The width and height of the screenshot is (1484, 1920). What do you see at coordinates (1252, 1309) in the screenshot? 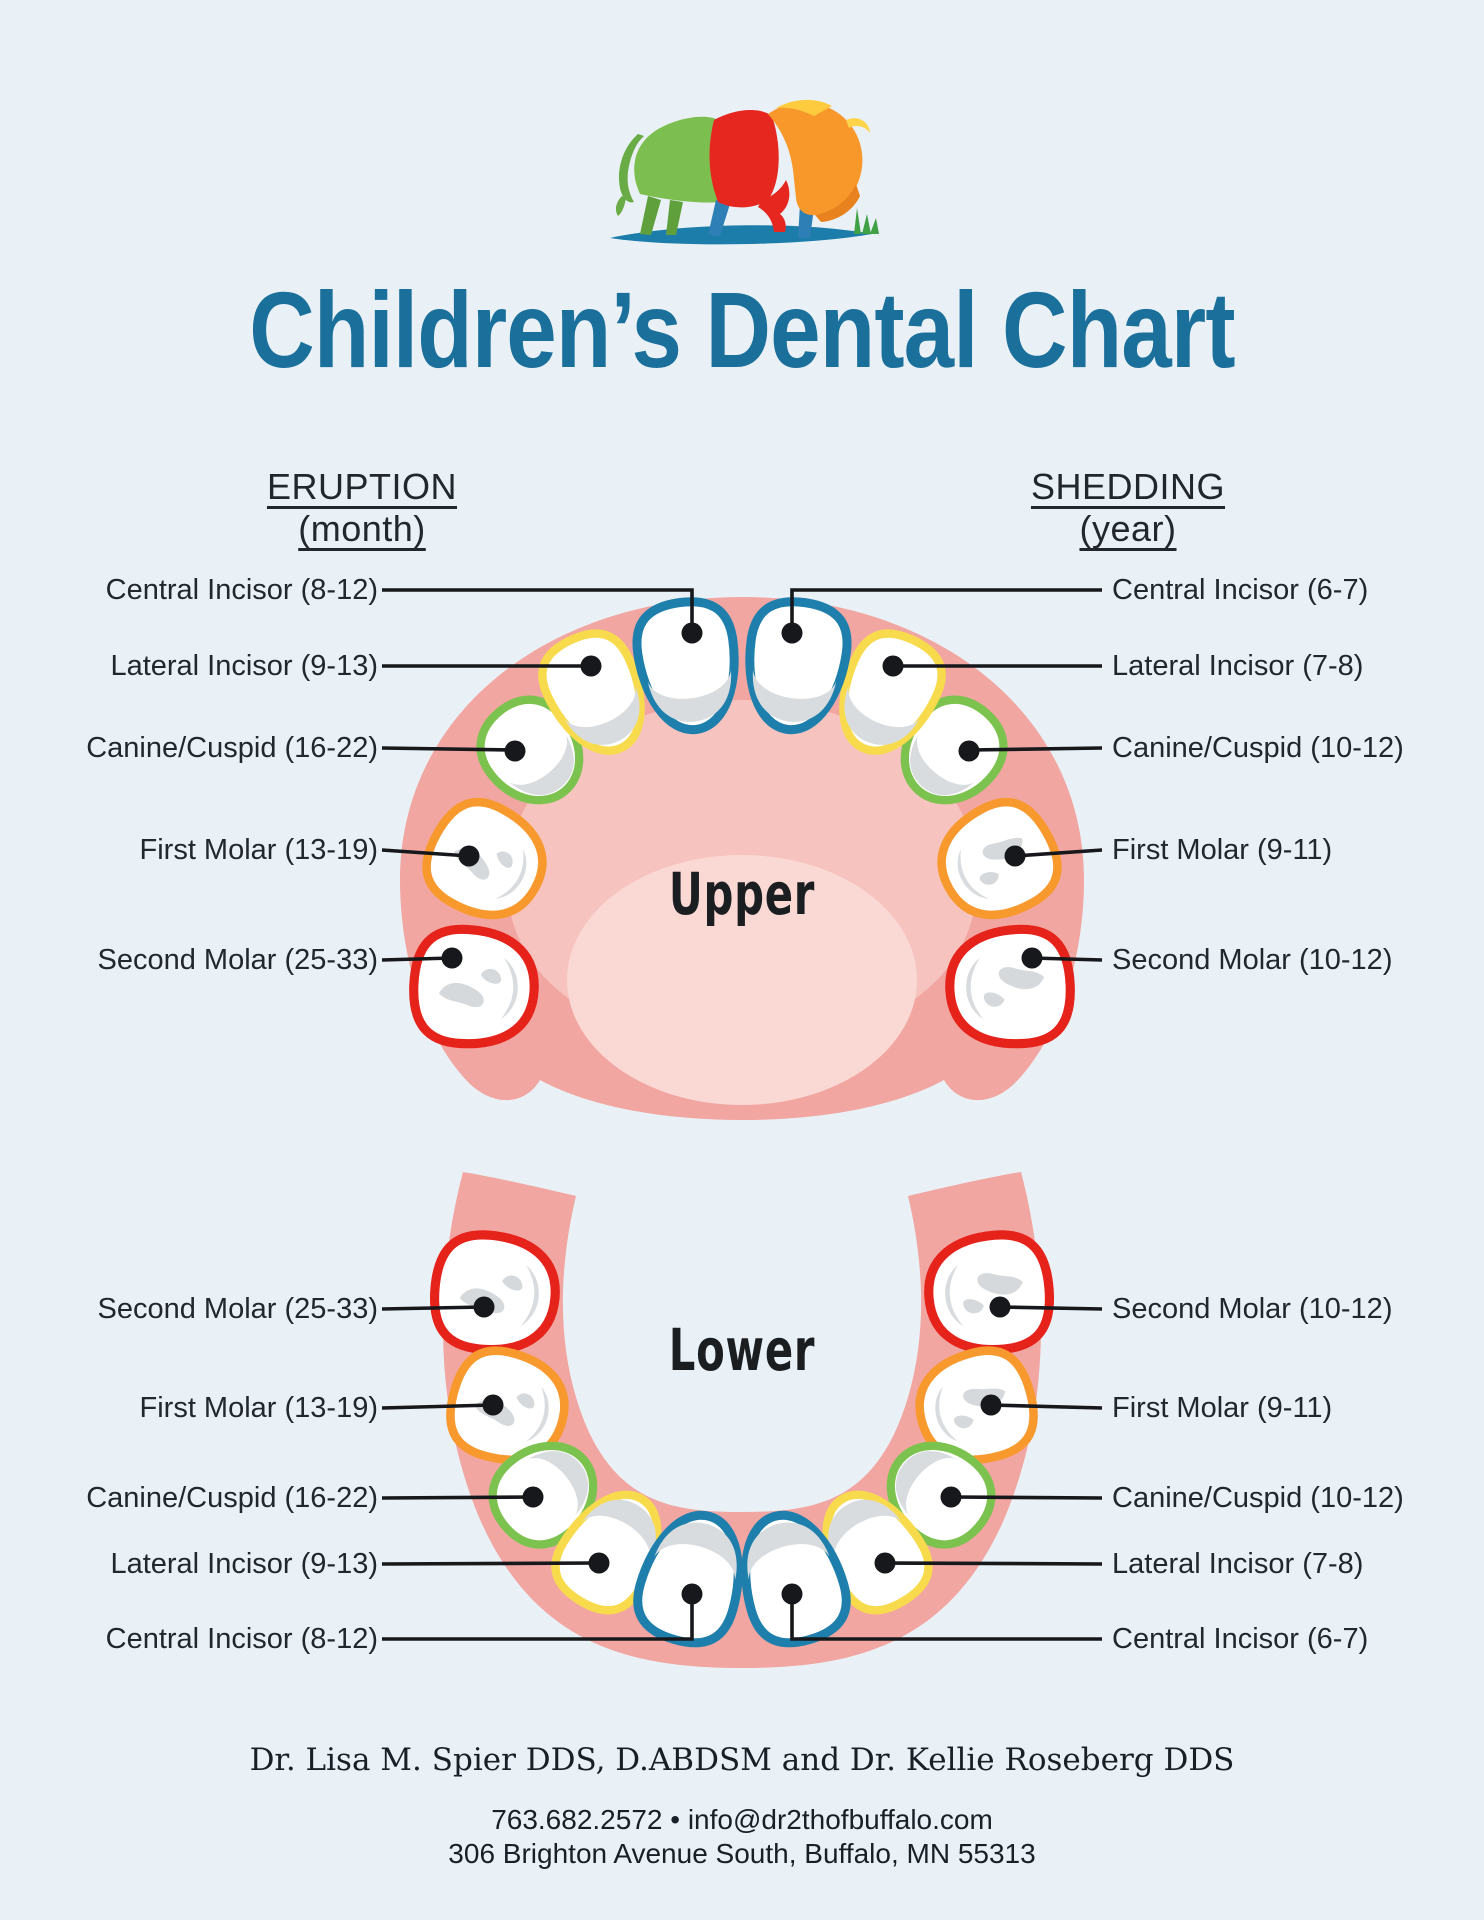
I see `label-lower-shedding-second-molar: Second Molar (10-12)` at bounding box center [1252, 1309].